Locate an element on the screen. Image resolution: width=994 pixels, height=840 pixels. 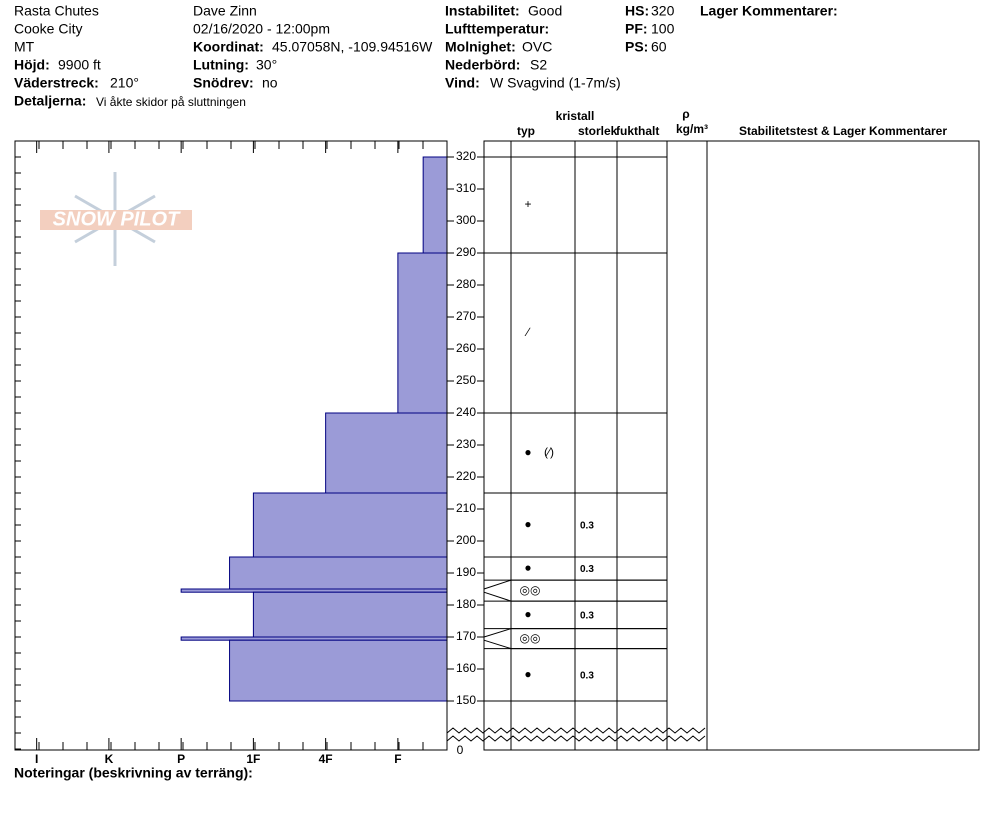
label: Lufttemperatur: is located at coordinates (497, 29).